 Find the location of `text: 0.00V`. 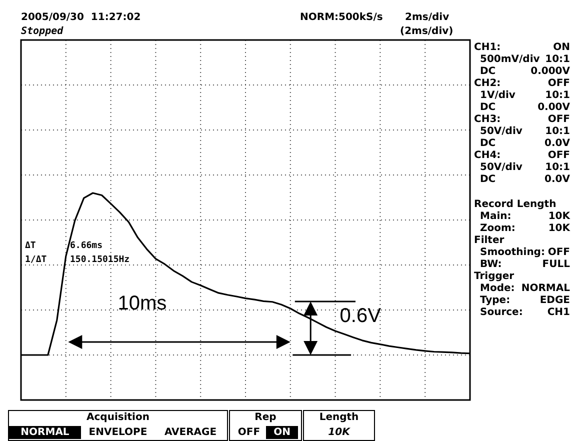

text: 0.00V is located at coordinates (554, 108).